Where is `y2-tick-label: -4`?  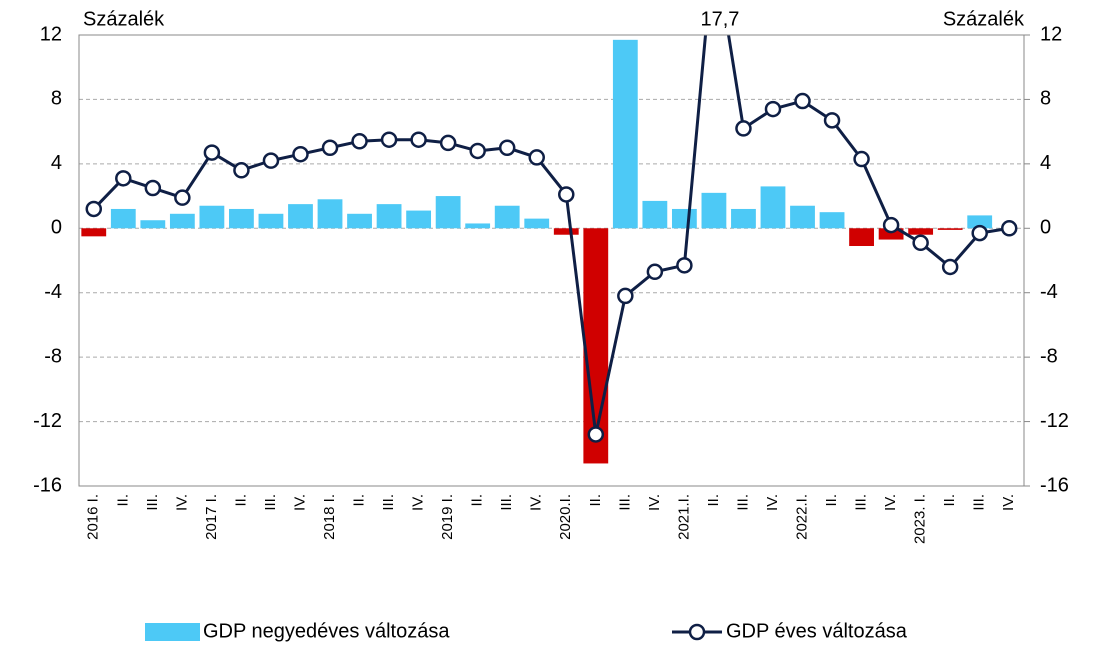 y2-tick-label: -4 is located at coordinates (1049, 292).